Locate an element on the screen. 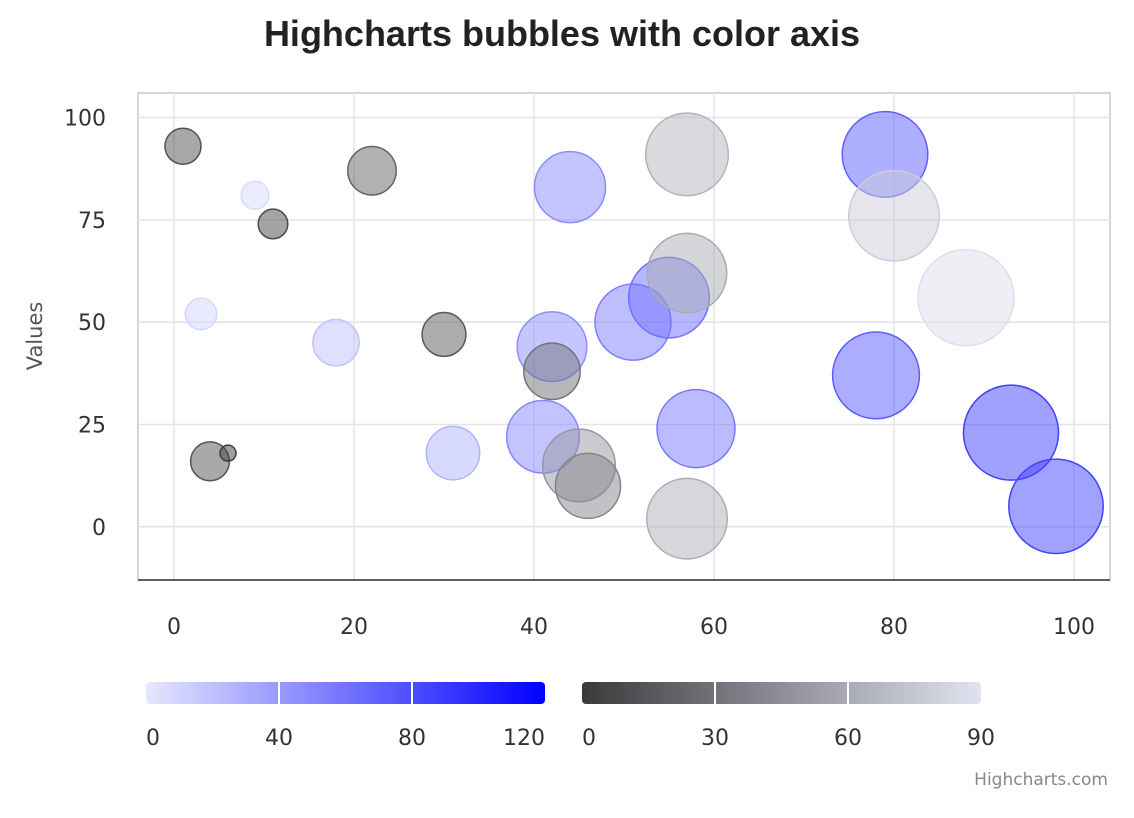 The height and width of the screenshot is (818, 1134). bubble-s0-p4 is located at coordinates (570, 187).